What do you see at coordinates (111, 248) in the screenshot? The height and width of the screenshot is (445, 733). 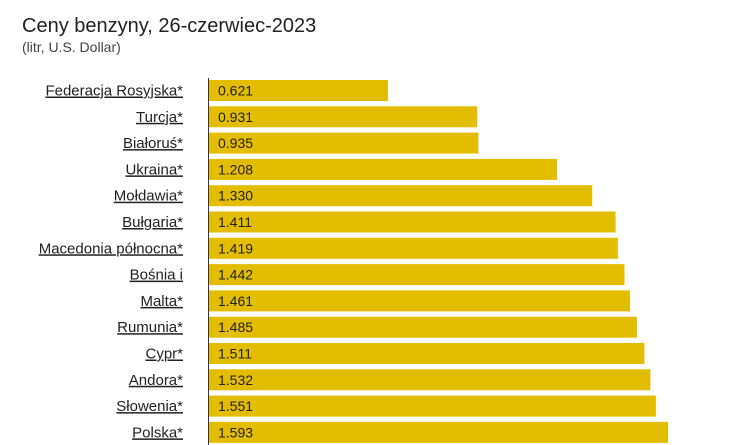 I see `category-label-macedonia-polnocna: Macedonia północna*` at bounding box center [111, 248].